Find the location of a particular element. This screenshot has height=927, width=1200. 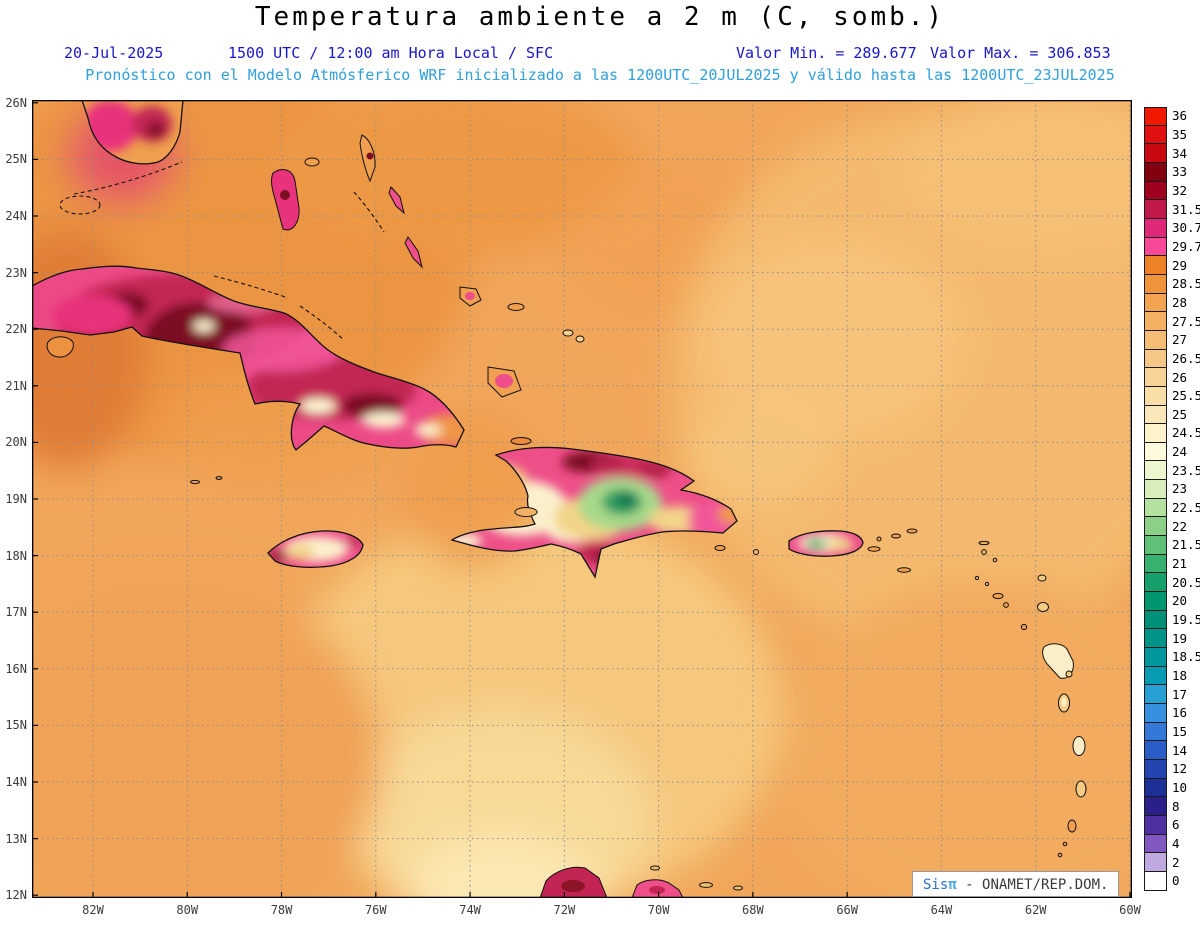

legend-value-label: 18.5 is located at coordinates (1186, 657).